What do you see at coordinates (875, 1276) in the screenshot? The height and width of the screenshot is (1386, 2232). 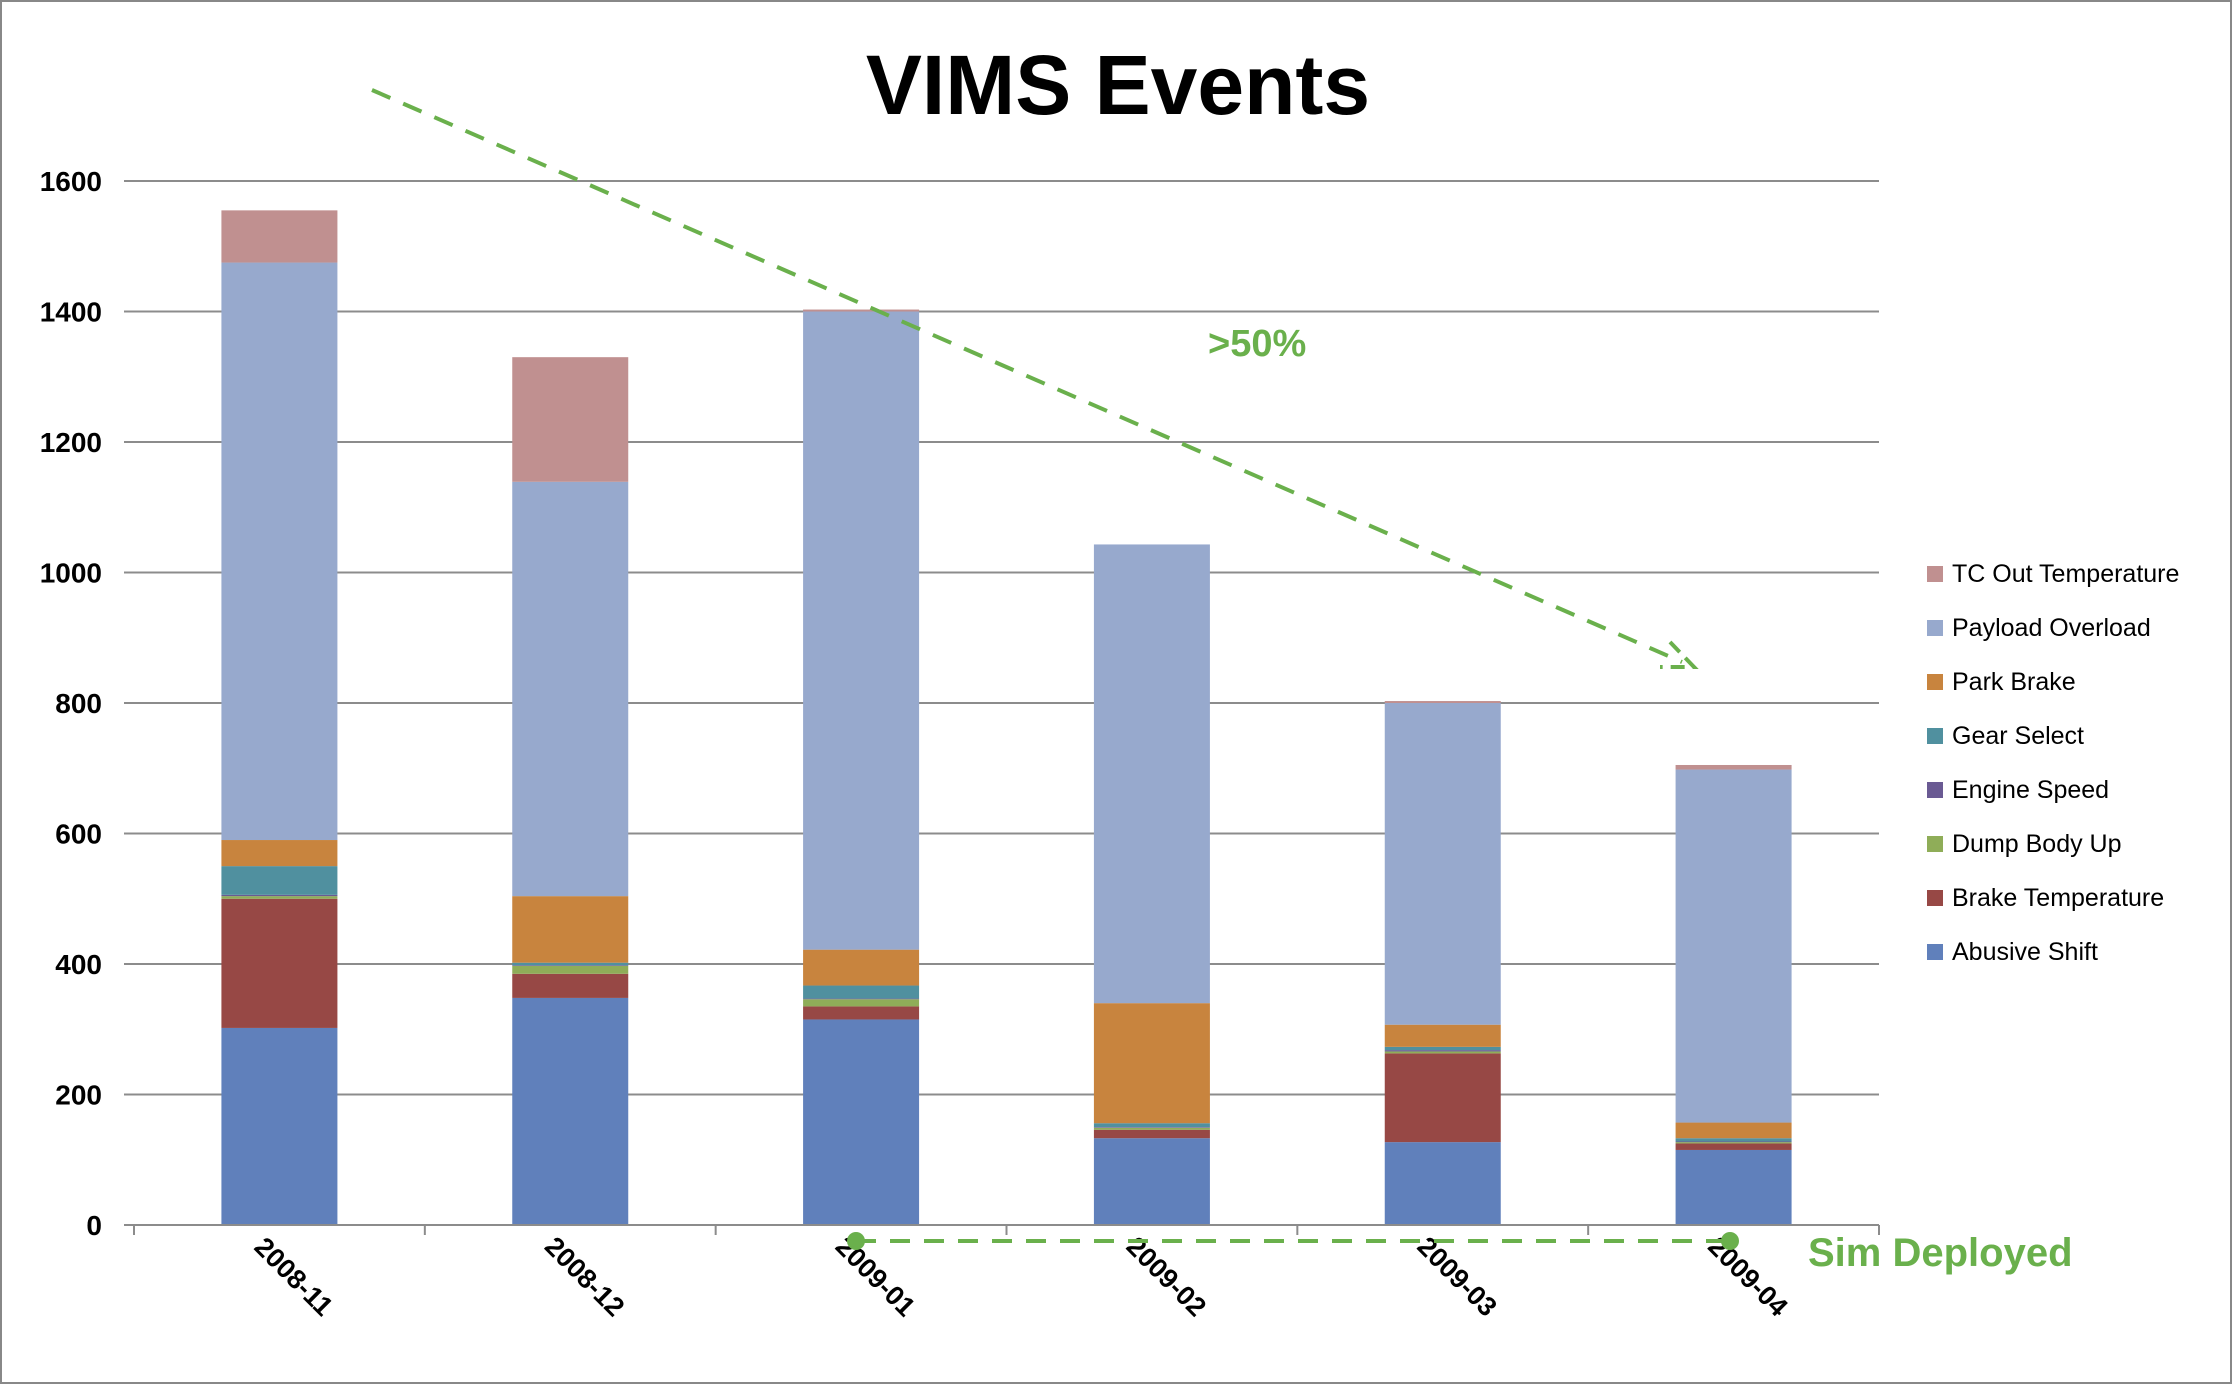 I see `x-tick-label: 2009-01` at bounding box center [875, 1276].